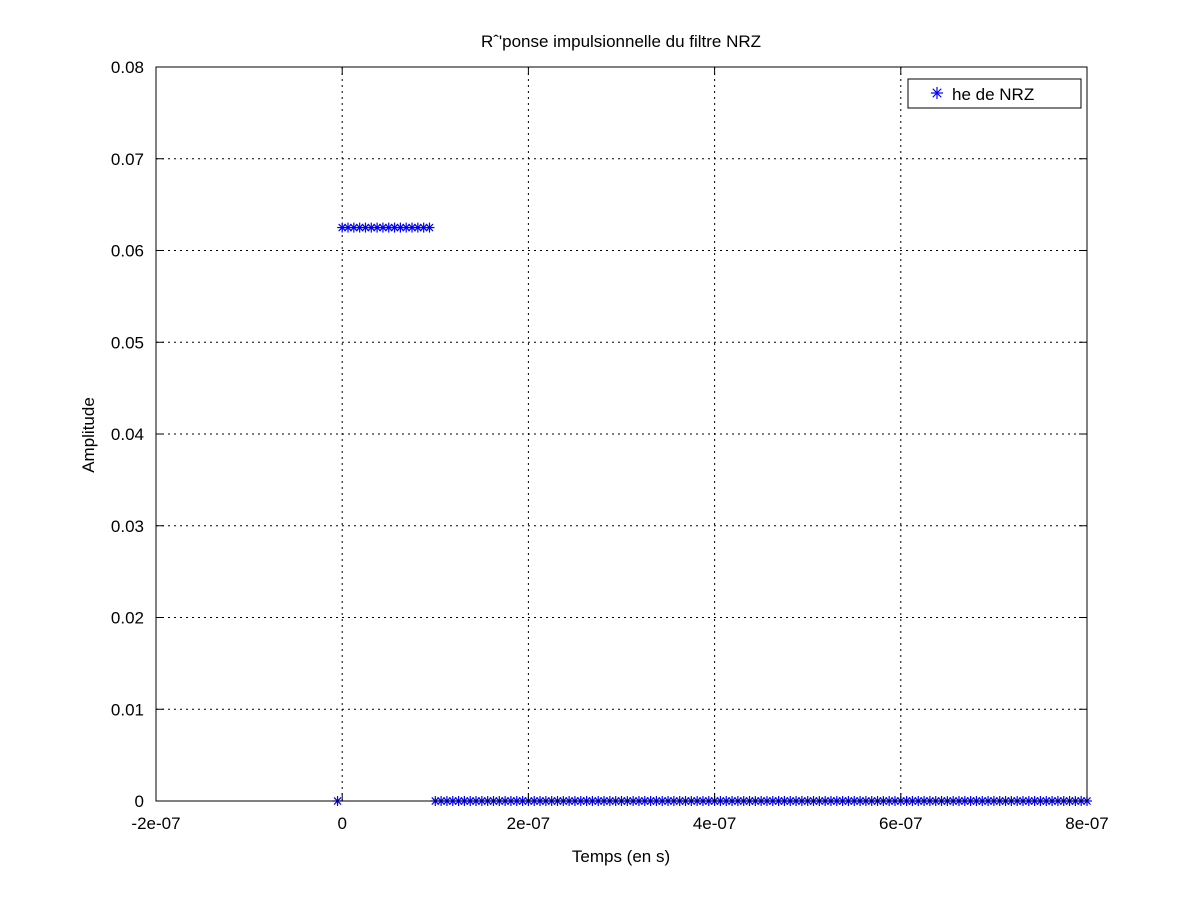 The image size is (1200, 900). Describe the element at coordinates (127, 618) in the screenshot. I see `y-tick-label: 0.02` at that location.